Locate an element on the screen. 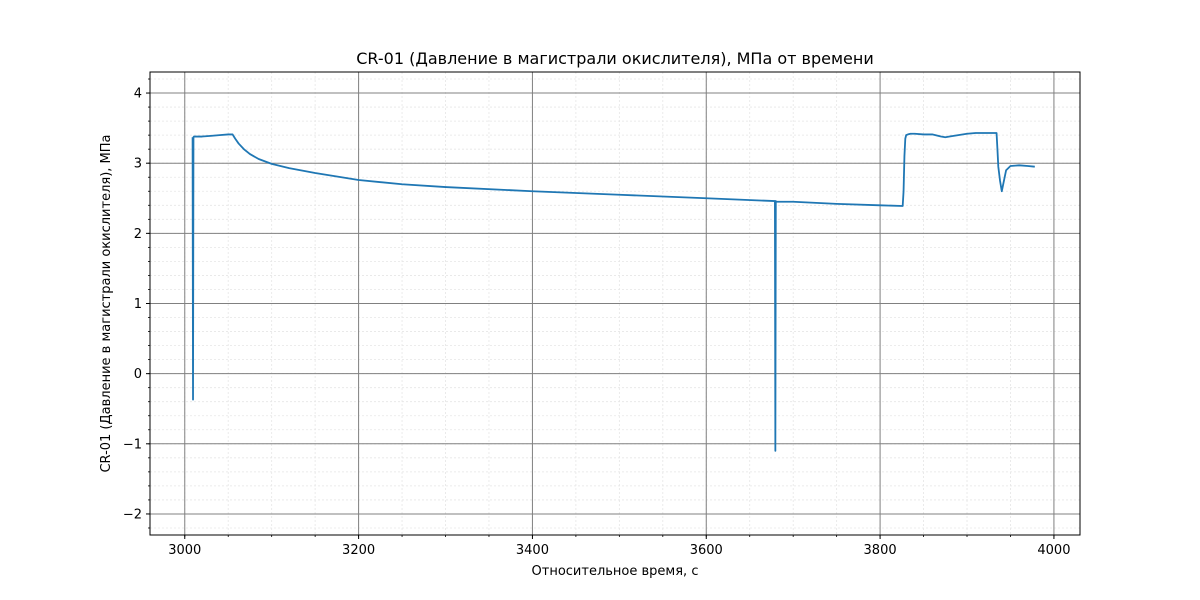 This screenshot has width=1200, height=600. x-axis-label: Относительное время, с is located at coordinates (615, 571).